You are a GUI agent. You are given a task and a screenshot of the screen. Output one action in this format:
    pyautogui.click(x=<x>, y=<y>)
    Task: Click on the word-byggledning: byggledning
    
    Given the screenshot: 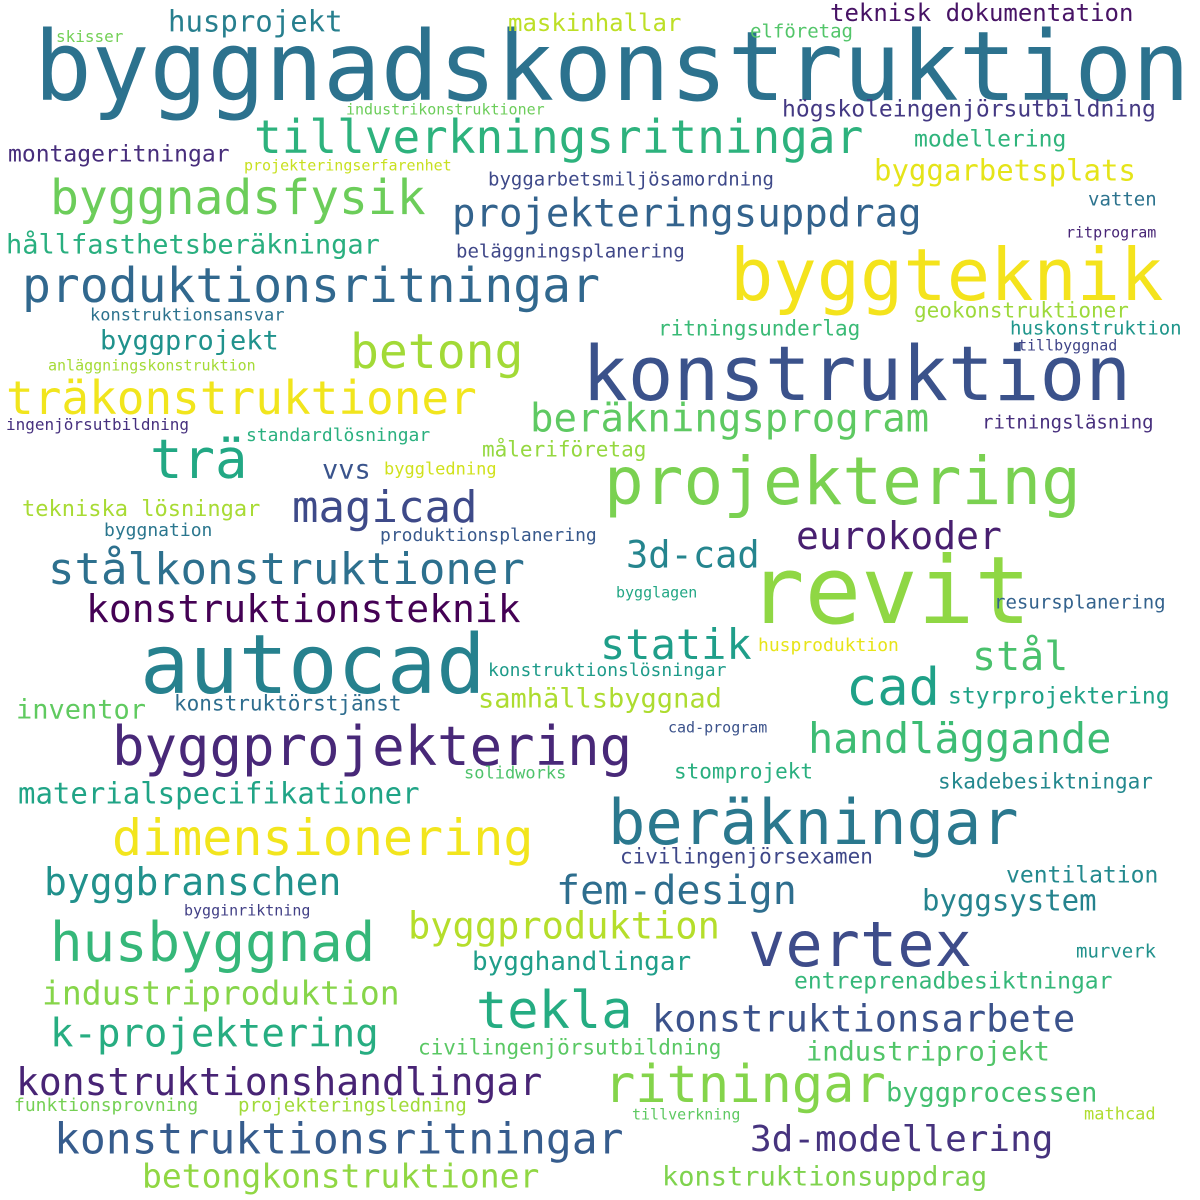 What is the action you would take?
    pyautogui.click(x=440, y=469)
    